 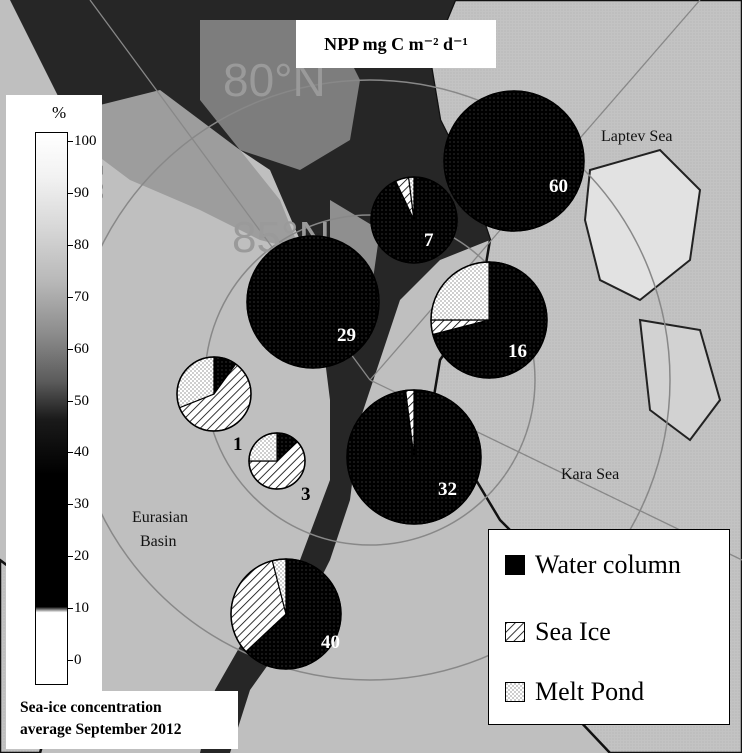 I want to click on legend-item-melt: Melt Pond, so click(x=574, y=692).